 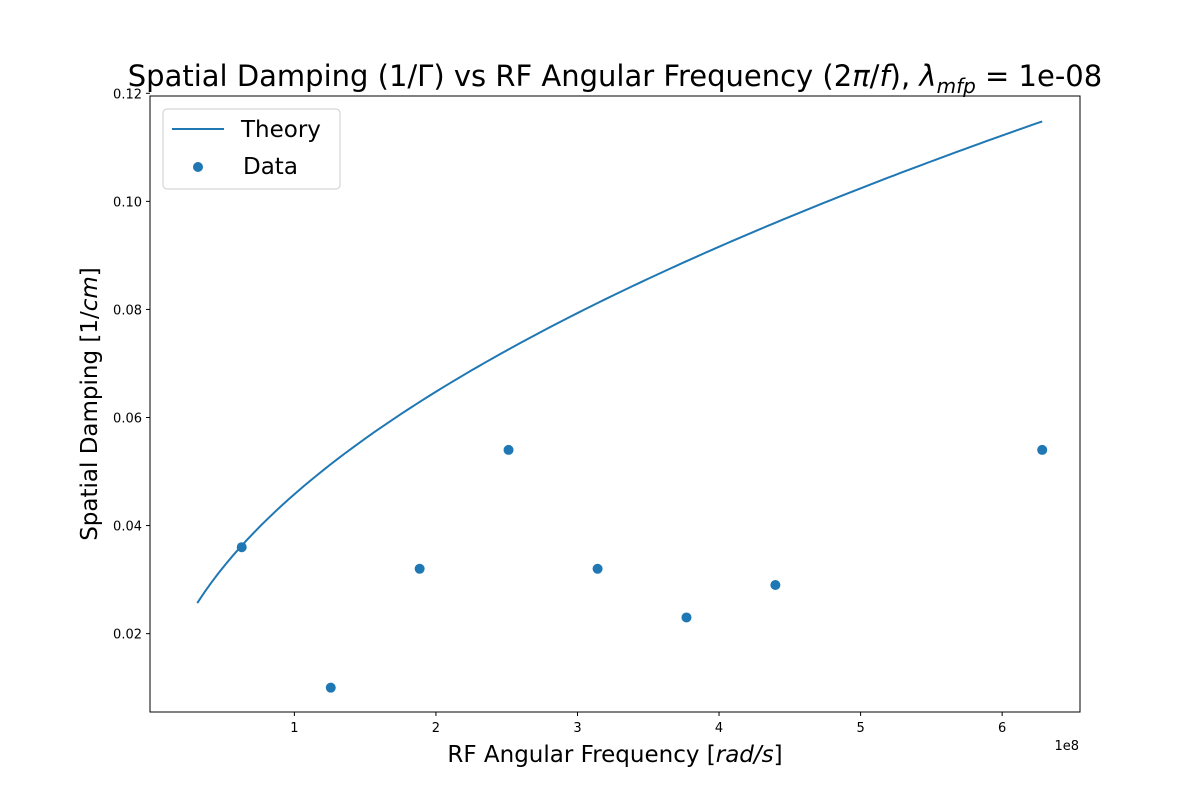 What do you see at coordinates (127, 635) in the screenshot?
I see `y-tick-label: 0.02` at bounding box center [127, 635].